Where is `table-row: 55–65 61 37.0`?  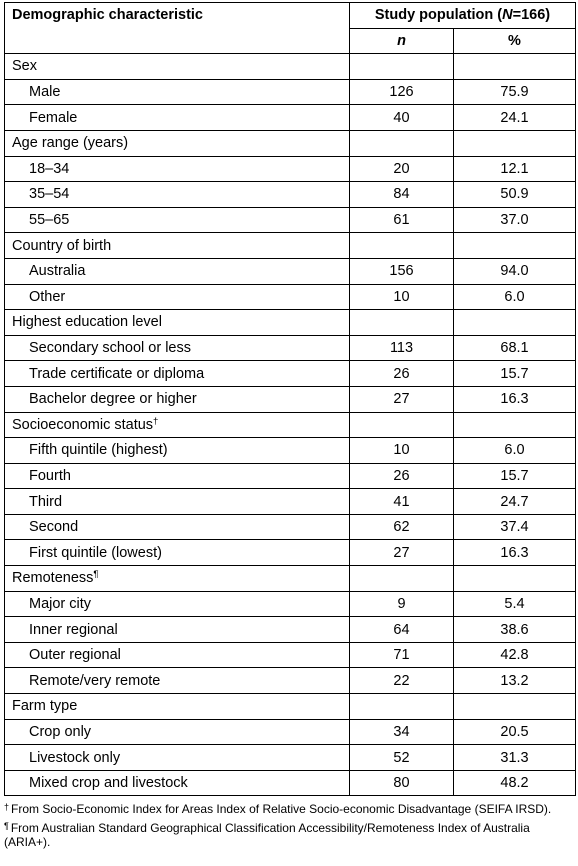
table-row: 55–65 61 37.0 is located at coordinates (290, 220).